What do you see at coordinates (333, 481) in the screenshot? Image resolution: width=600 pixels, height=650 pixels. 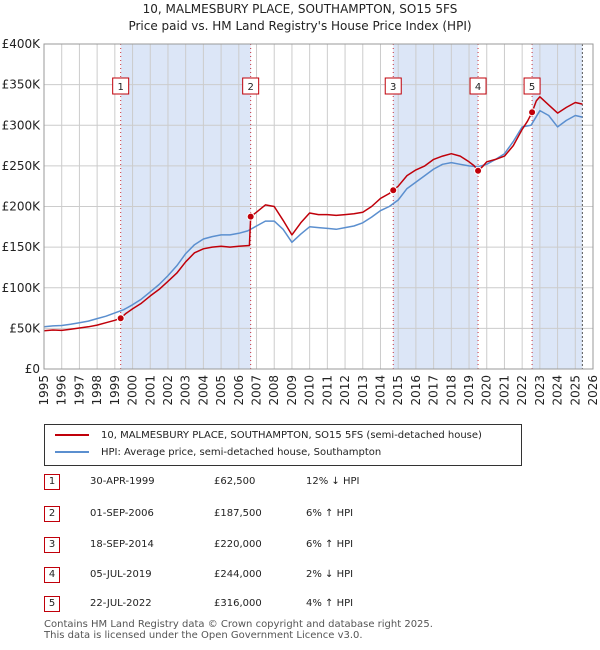 I see `transaction-hpi: 12% ↓ HPI` at bounding box center [333, 481].